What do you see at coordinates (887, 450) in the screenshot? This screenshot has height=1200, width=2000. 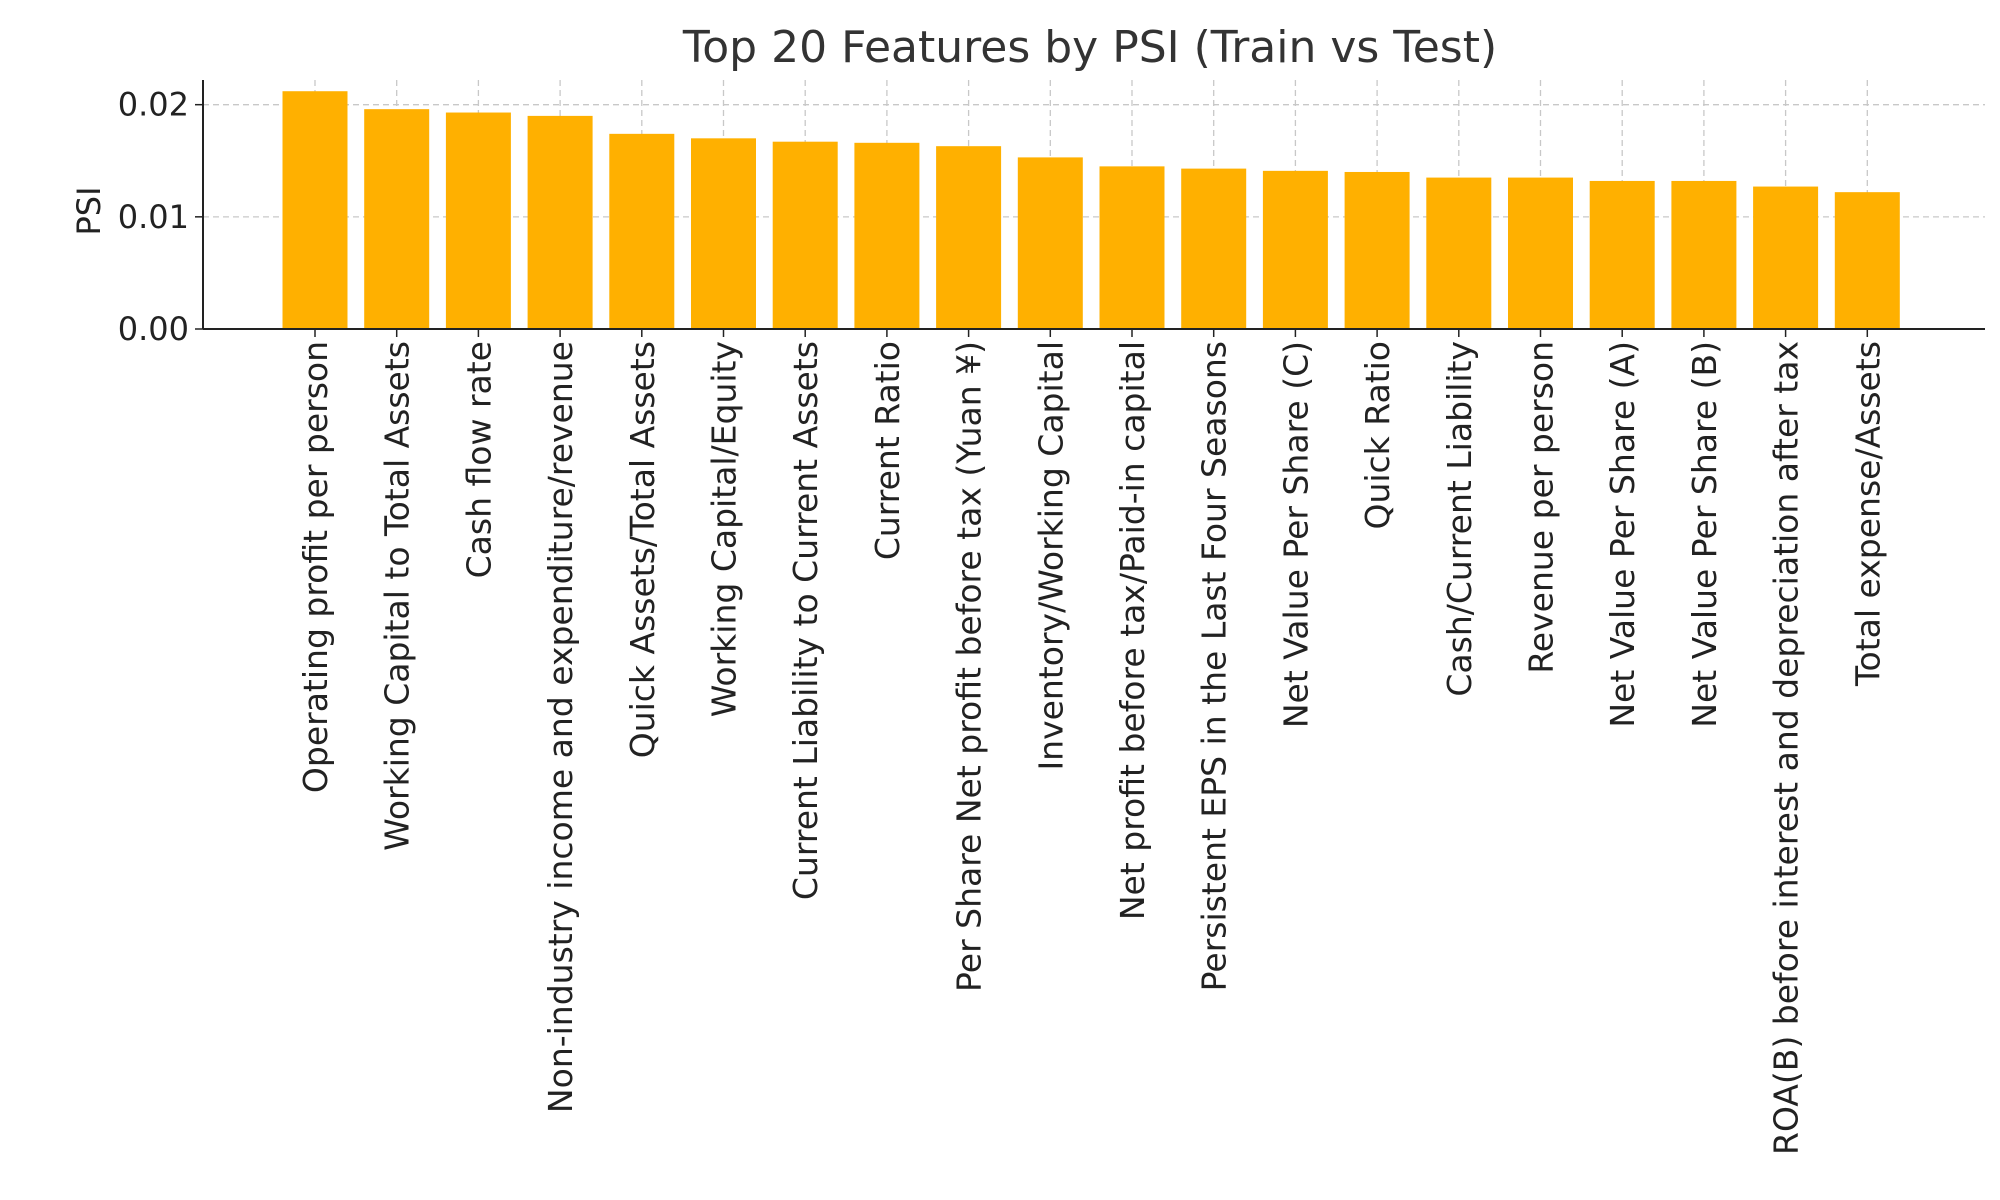 I see `x-tick-label: Current Ratio` at bounding box center [887, 450].